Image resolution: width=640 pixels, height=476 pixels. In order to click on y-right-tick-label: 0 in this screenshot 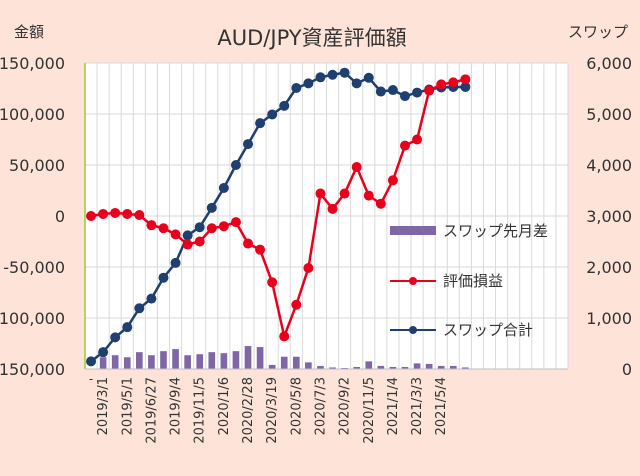, I will do `click(627, 369)`.